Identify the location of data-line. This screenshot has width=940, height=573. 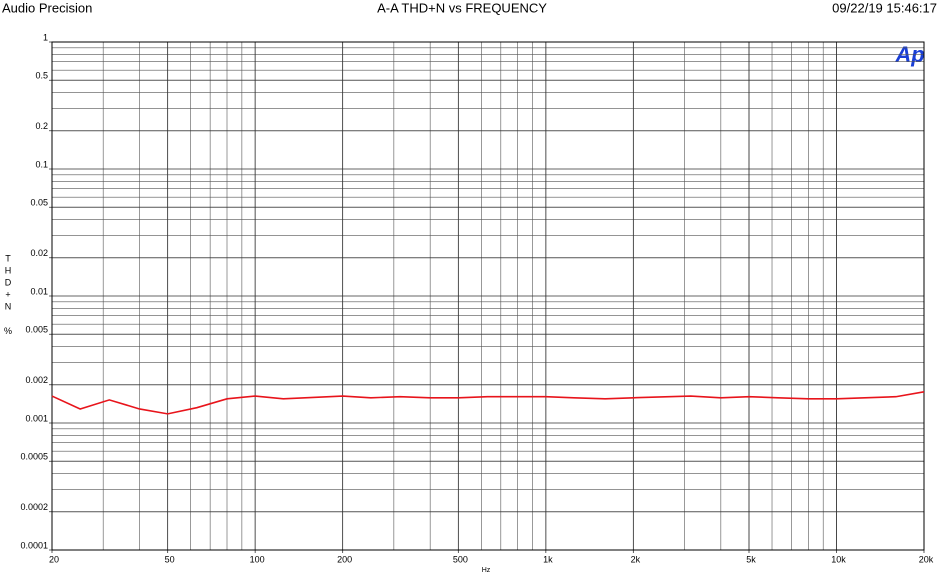
(488, 403).